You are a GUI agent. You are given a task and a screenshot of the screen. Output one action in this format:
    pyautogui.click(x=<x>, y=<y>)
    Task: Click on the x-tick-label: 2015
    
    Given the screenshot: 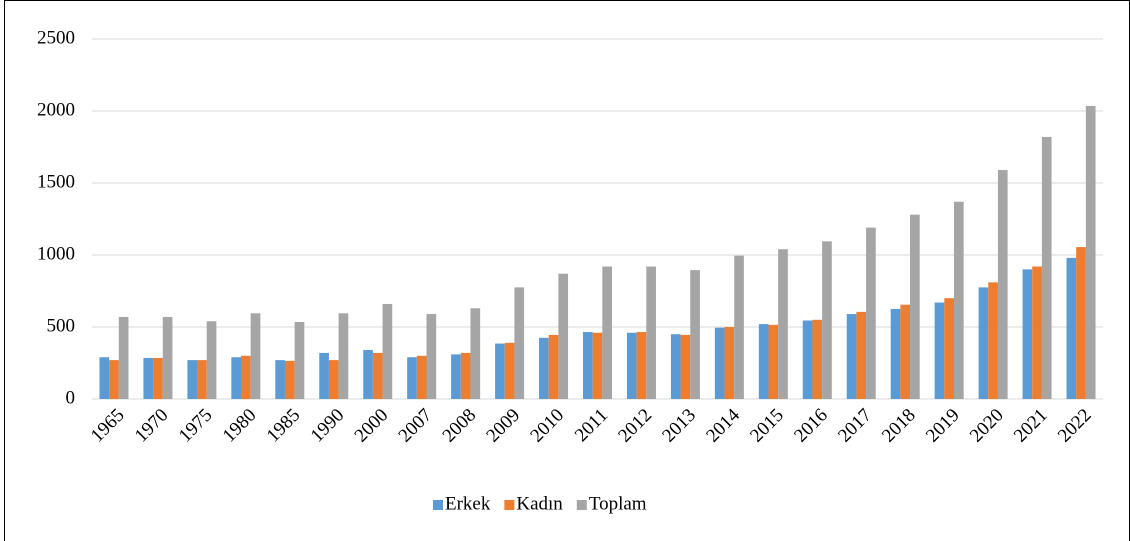 What is the action you would take?
    pyautogui.click(x=767, y=426)
    